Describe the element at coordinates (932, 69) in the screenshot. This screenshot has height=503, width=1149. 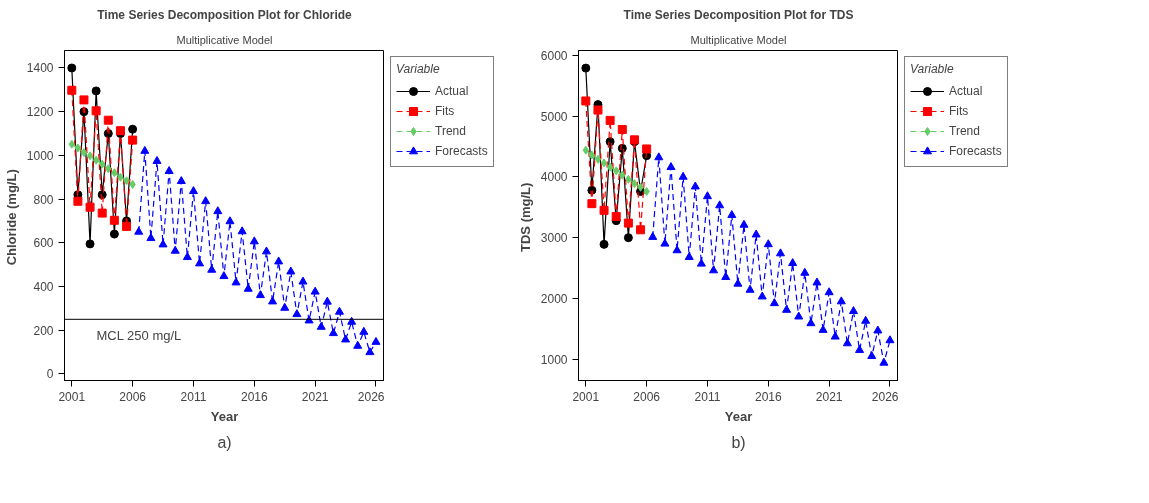
I see `legend-title: Variable` at that location.